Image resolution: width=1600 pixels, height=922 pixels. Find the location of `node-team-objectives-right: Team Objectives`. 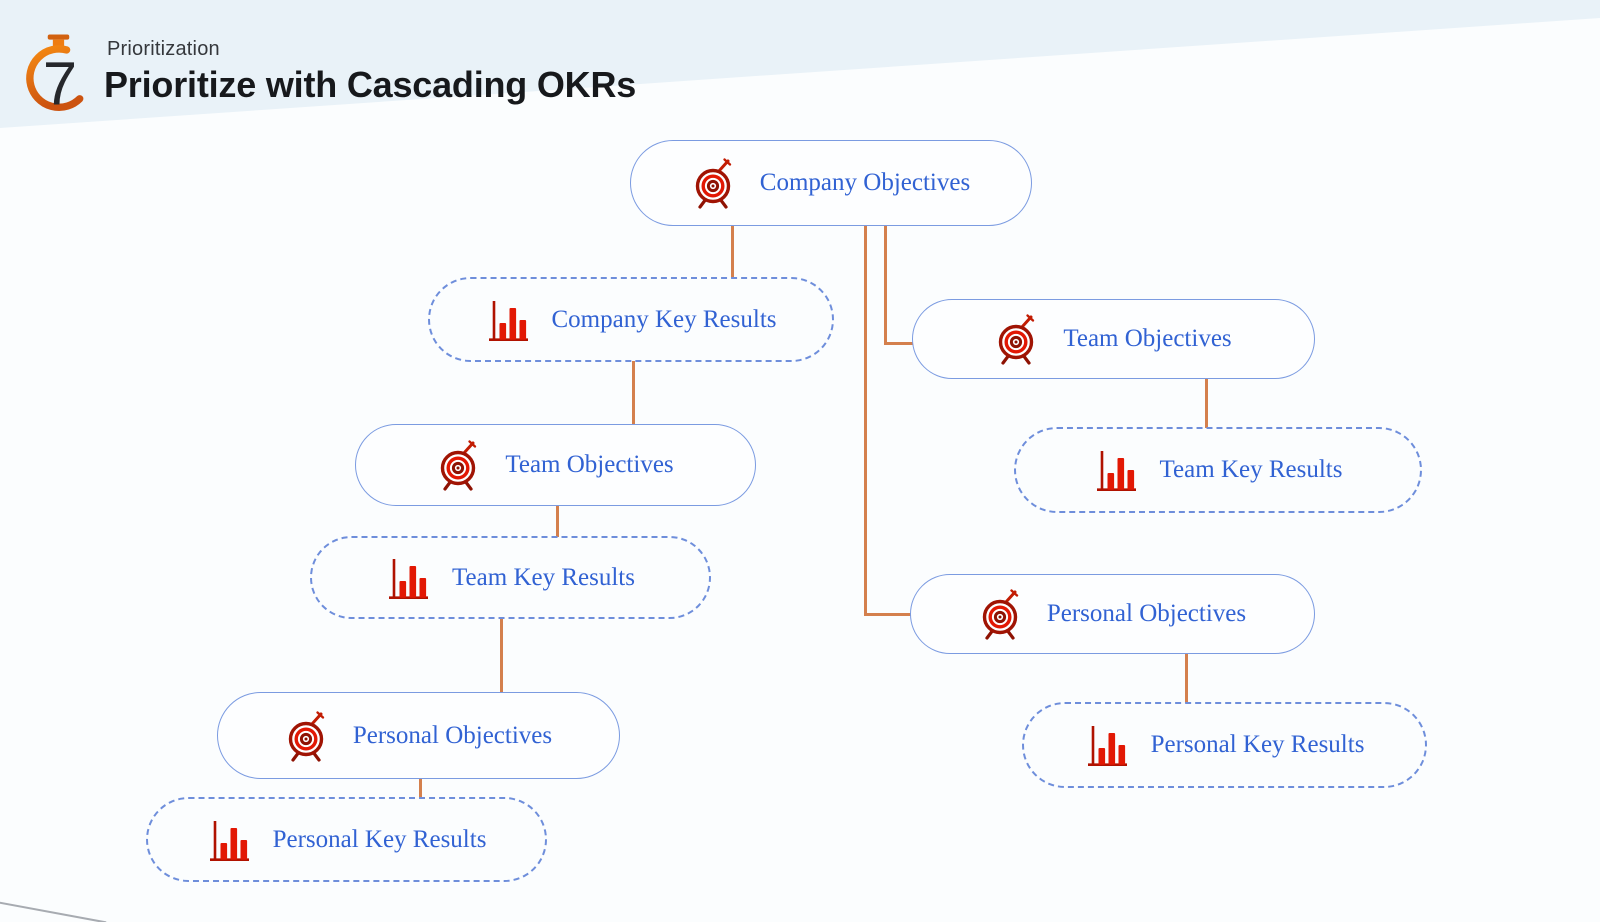

node-team-objectives-right: Team Objectives is located at coordinates (1113, 339).